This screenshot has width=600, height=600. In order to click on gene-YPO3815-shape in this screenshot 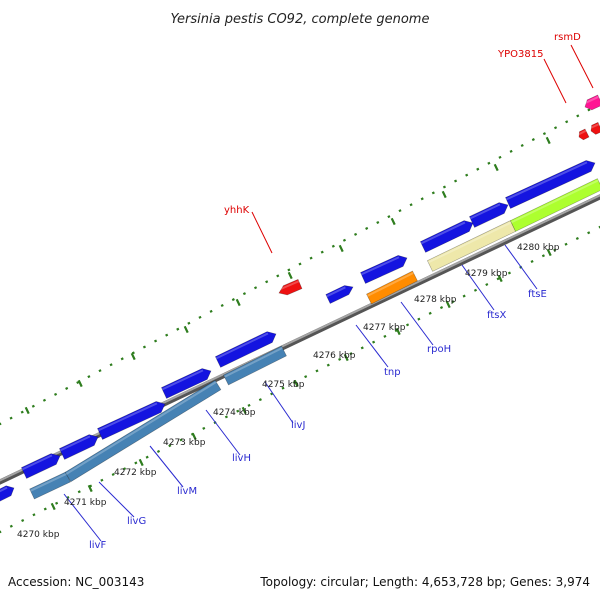, I will do `click(584, 134)`.